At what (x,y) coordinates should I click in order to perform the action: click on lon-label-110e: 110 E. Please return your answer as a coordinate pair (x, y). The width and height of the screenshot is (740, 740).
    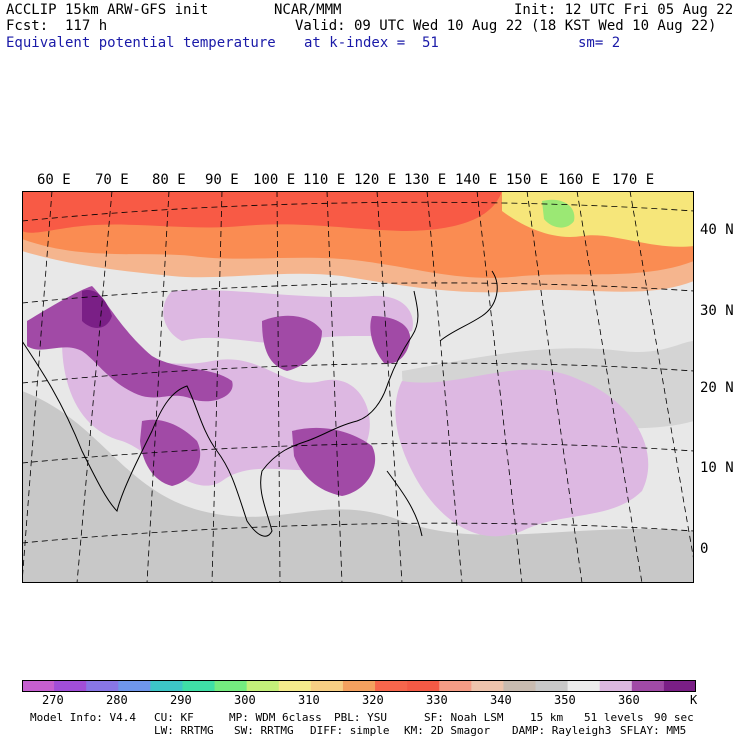
    Looking at the image, I should click on (324, 180).